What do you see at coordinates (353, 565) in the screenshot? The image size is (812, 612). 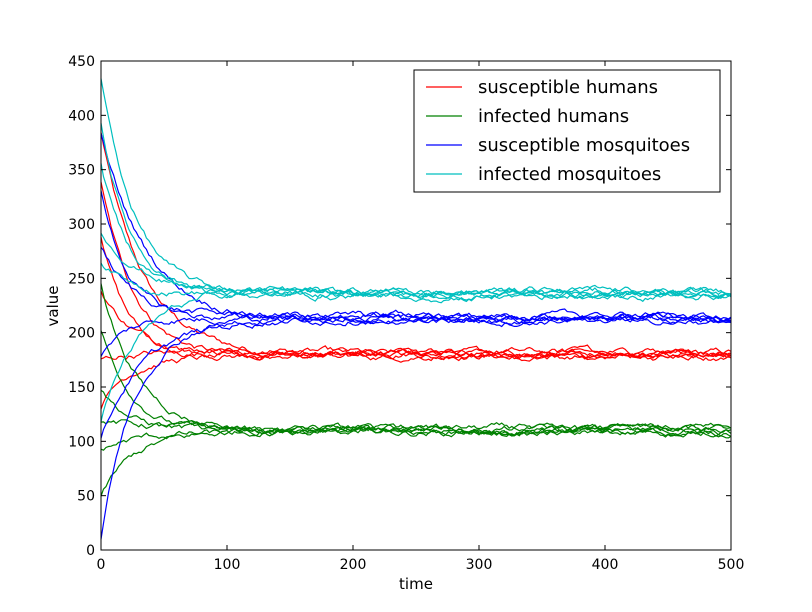 I see `x-tick-label: 200` at bounding box center [353, 565].